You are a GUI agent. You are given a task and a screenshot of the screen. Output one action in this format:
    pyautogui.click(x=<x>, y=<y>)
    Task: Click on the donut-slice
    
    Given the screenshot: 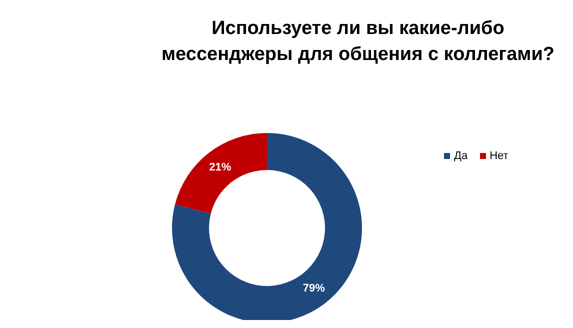 What is the action you would take?
    pyautogui.click(x=220, y=173)
    